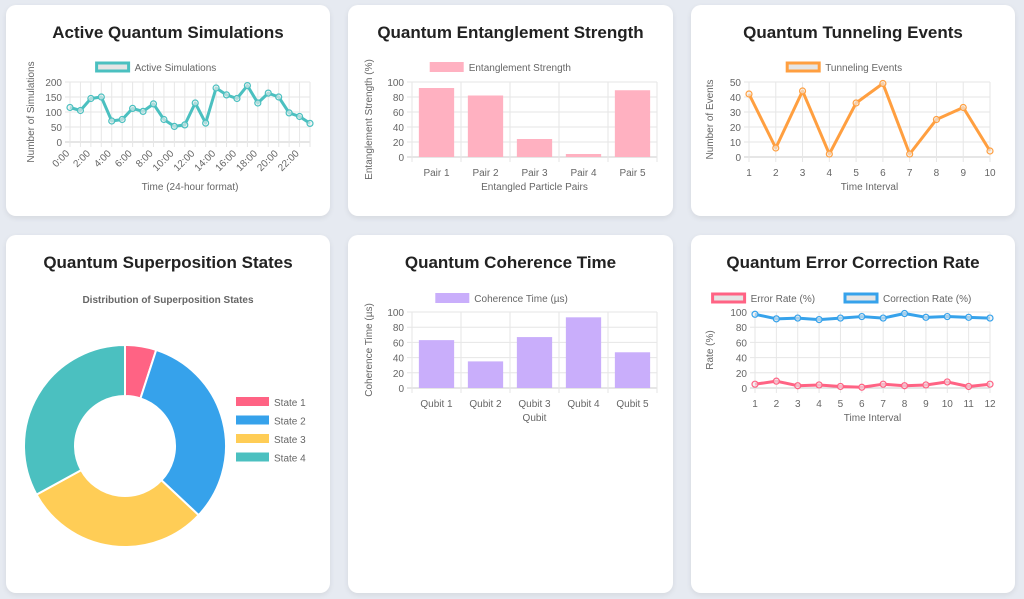 Image resolution: width=1024 pixels, height=599 pixels. I want to click on legend-label: Coherence Time (µs), so click(521, 299).